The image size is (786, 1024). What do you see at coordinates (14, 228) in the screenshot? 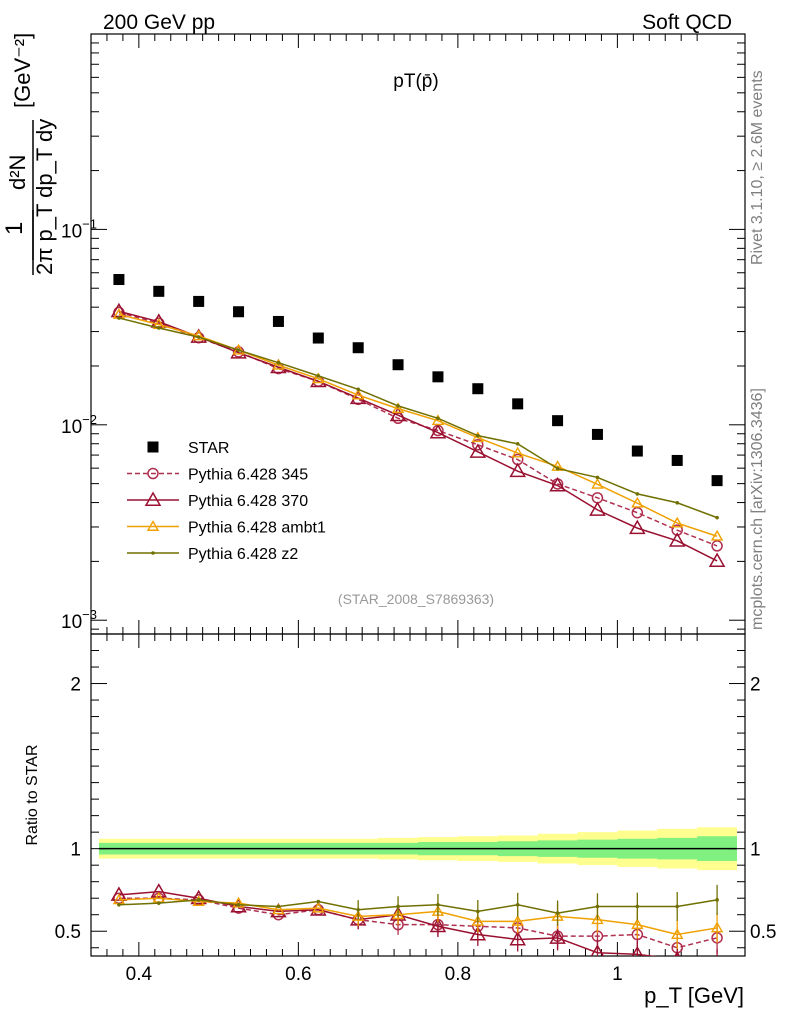
I see `ylabel-pre: 1` at bounding box center [14, 228].